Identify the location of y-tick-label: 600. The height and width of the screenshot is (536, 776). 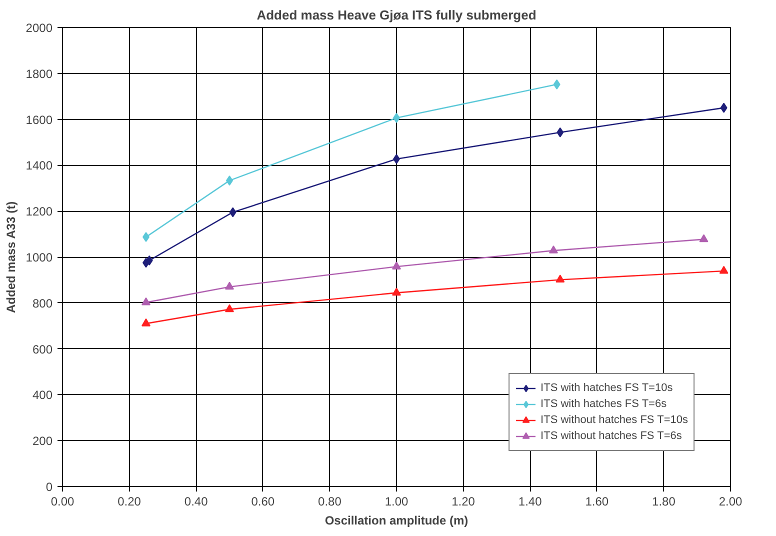
(42, 349).